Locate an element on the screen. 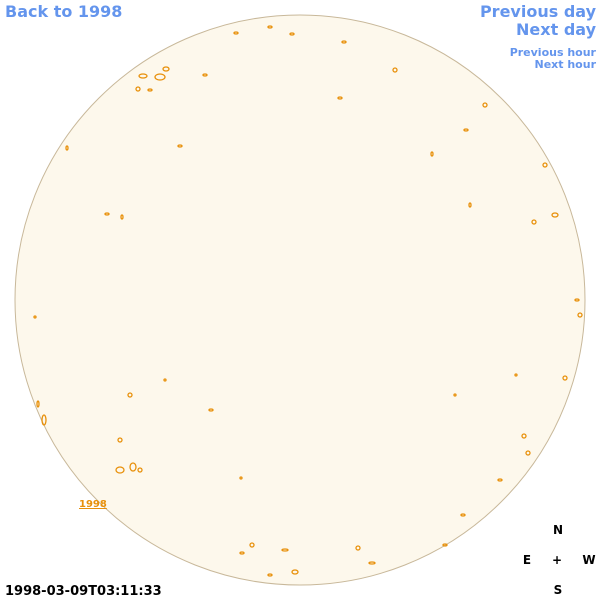 This screenshot has height=600, width=600. previous-hour-link: Previous hour is located at coordinates (553, 52).